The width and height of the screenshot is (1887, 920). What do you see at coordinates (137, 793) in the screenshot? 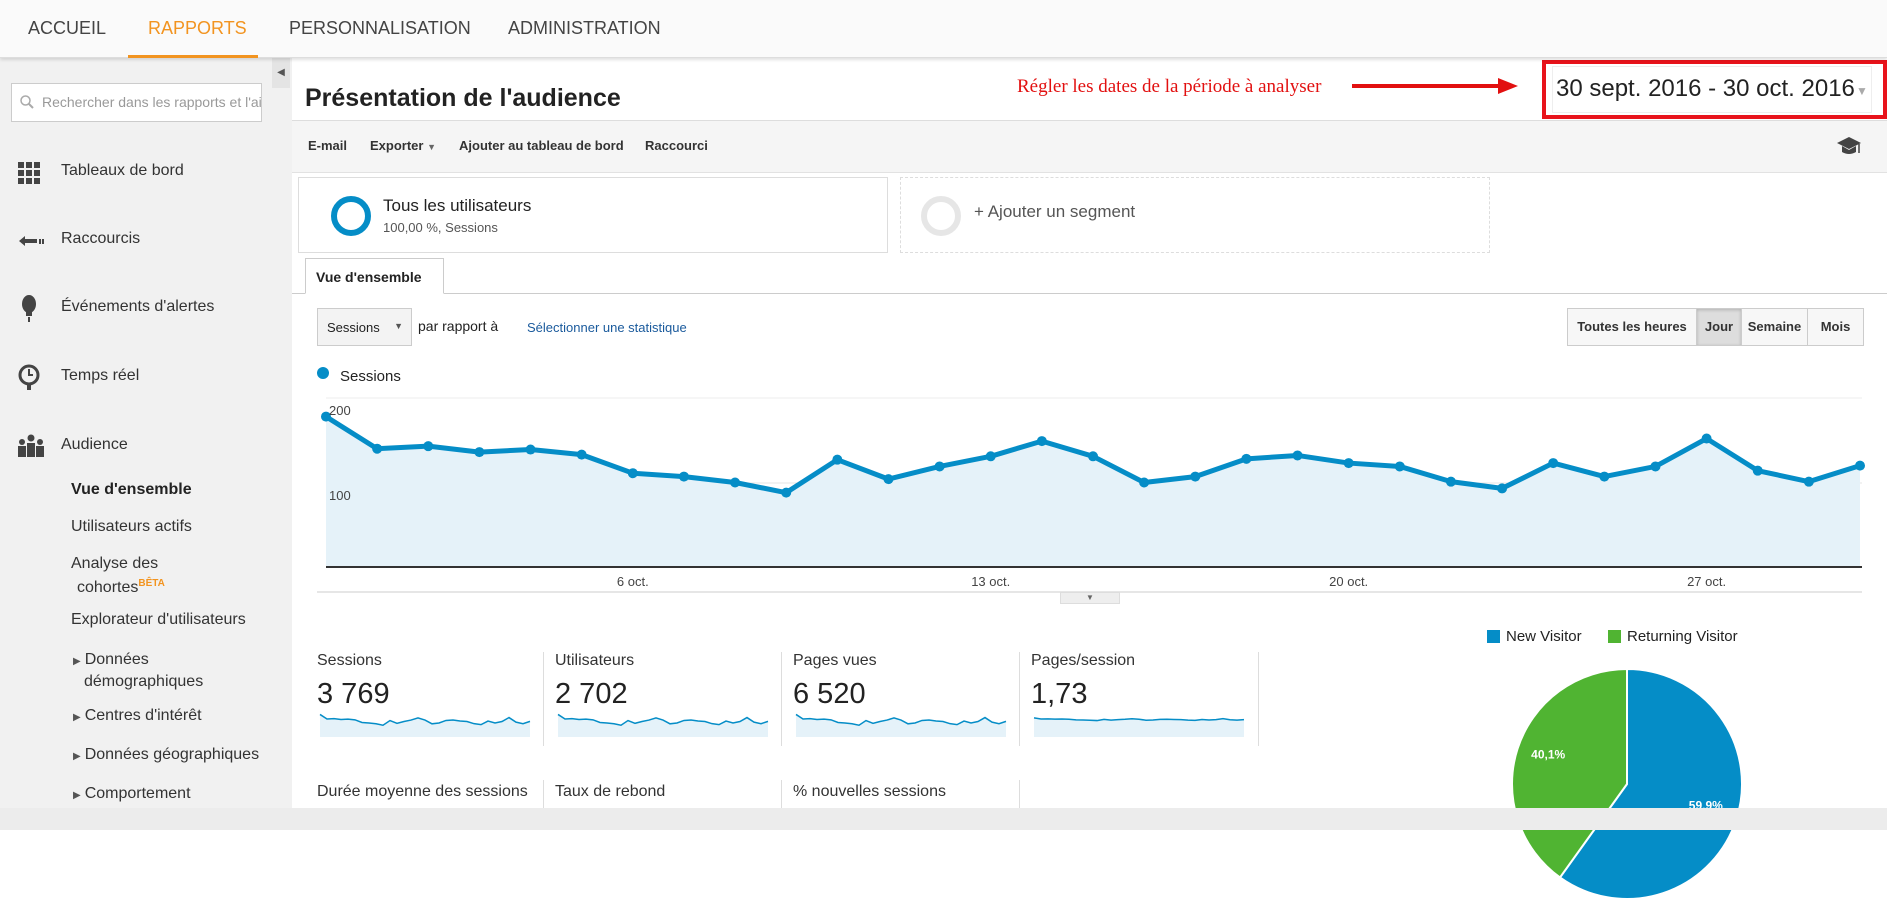
I see `label: Comportement` at bounding box center [137, 793].